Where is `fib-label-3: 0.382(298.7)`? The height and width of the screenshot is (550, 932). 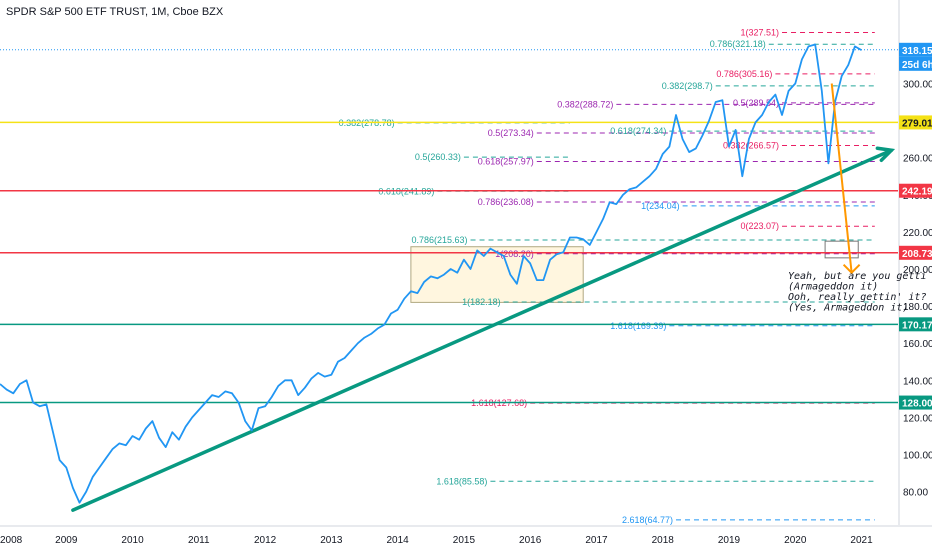
fib-label-3: 0.382(298.7) is located at coordinates (687, 86).